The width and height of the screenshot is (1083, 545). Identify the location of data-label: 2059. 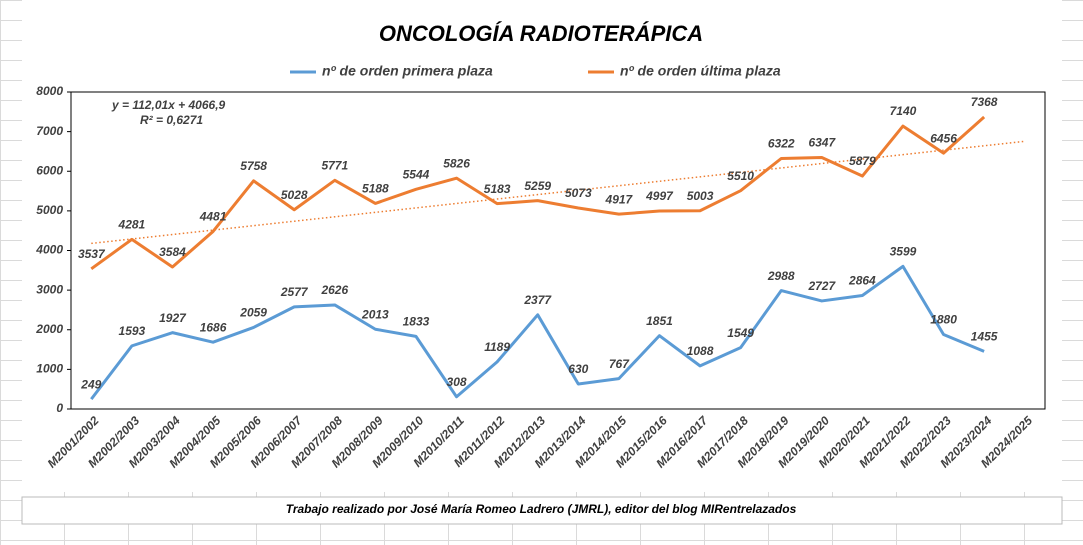
(253, 313).